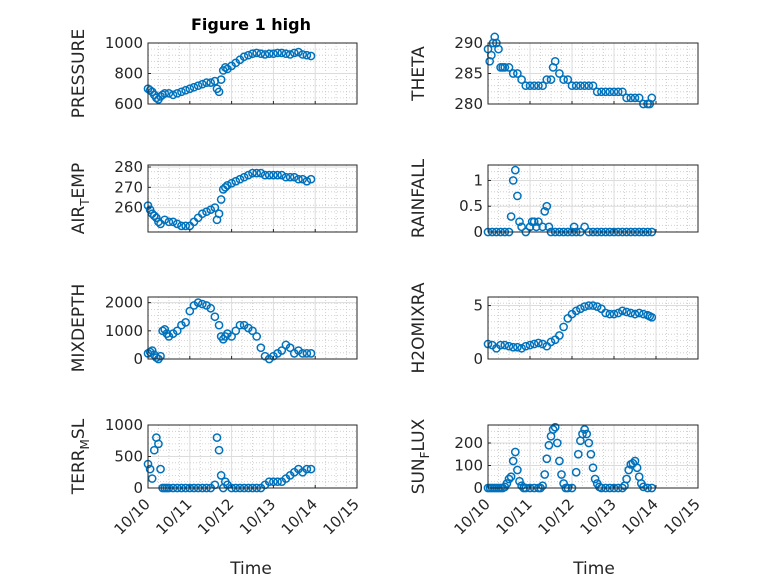 Image resolution: width=778 pixels, height=583 pixels. What do you see at coordinates (554, 199) in the screenshot?
I see `panel-3: 0 0.5 1 RAINFALL` at bounding box center [554, 199].